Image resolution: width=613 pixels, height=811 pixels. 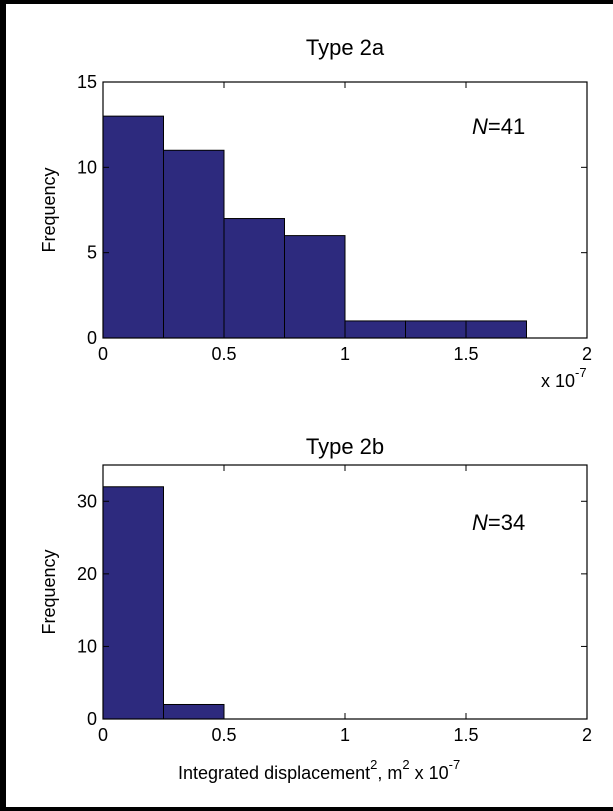 I want to click on y-tick-label: 5, so click(x=92, y=253).